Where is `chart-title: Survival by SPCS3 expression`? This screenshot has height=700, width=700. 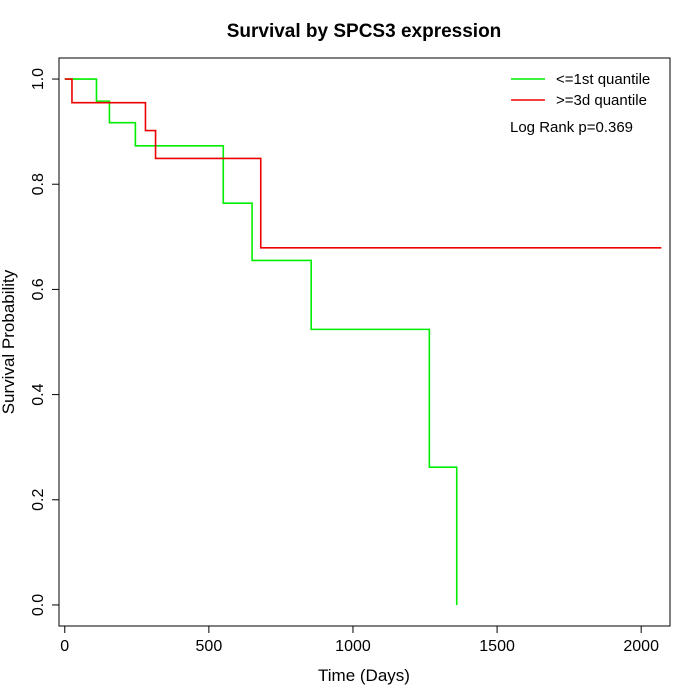 chart-title: Survival by SPCS3 expression is located at coordinates (364, 31).